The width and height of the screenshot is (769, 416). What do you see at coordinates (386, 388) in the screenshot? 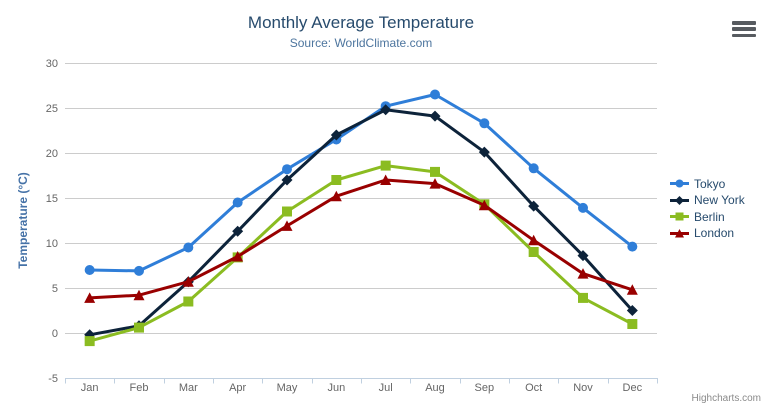
I see `x-axis-label: Jul` at bounding box center [386, 388].